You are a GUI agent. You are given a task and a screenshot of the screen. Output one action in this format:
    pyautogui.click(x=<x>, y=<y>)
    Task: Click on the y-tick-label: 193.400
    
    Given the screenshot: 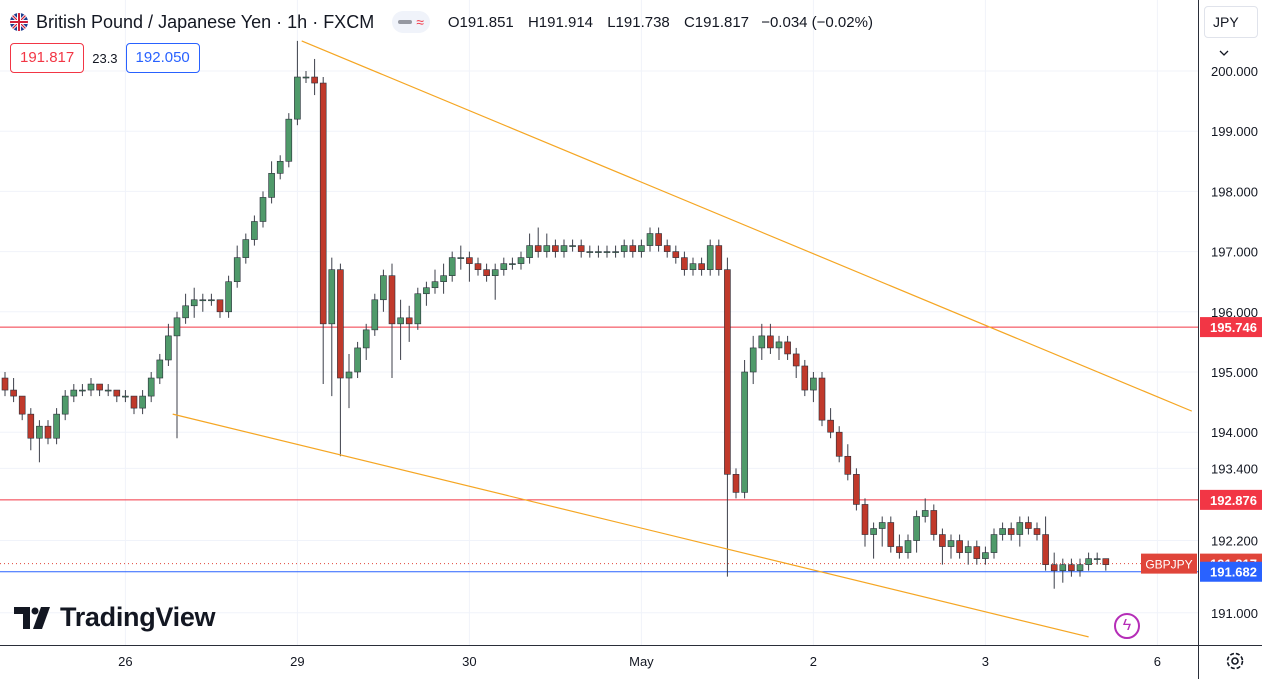 What is the action you would take?
    pyautogui.click(x=1234, y=468)
    